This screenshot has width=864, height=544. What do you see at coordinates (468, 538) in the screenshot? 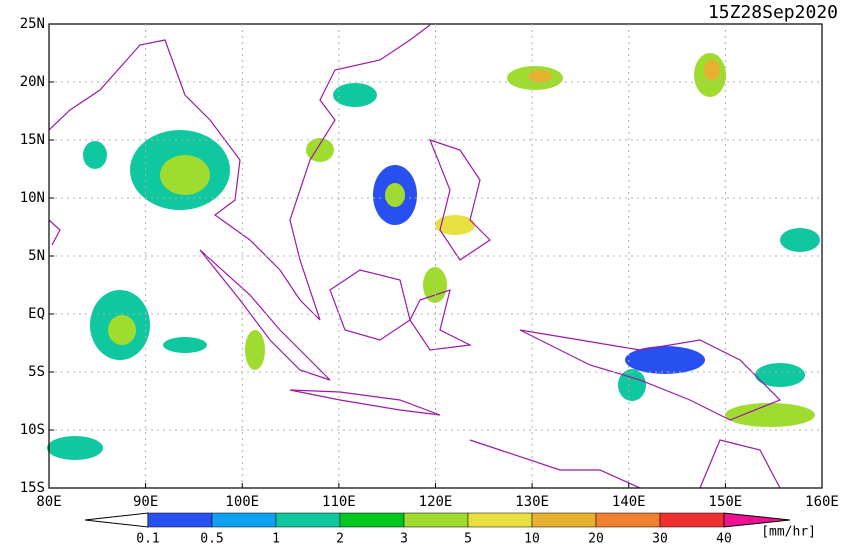
I see `colorbar-label: 5` at bounding box center [468, 538].